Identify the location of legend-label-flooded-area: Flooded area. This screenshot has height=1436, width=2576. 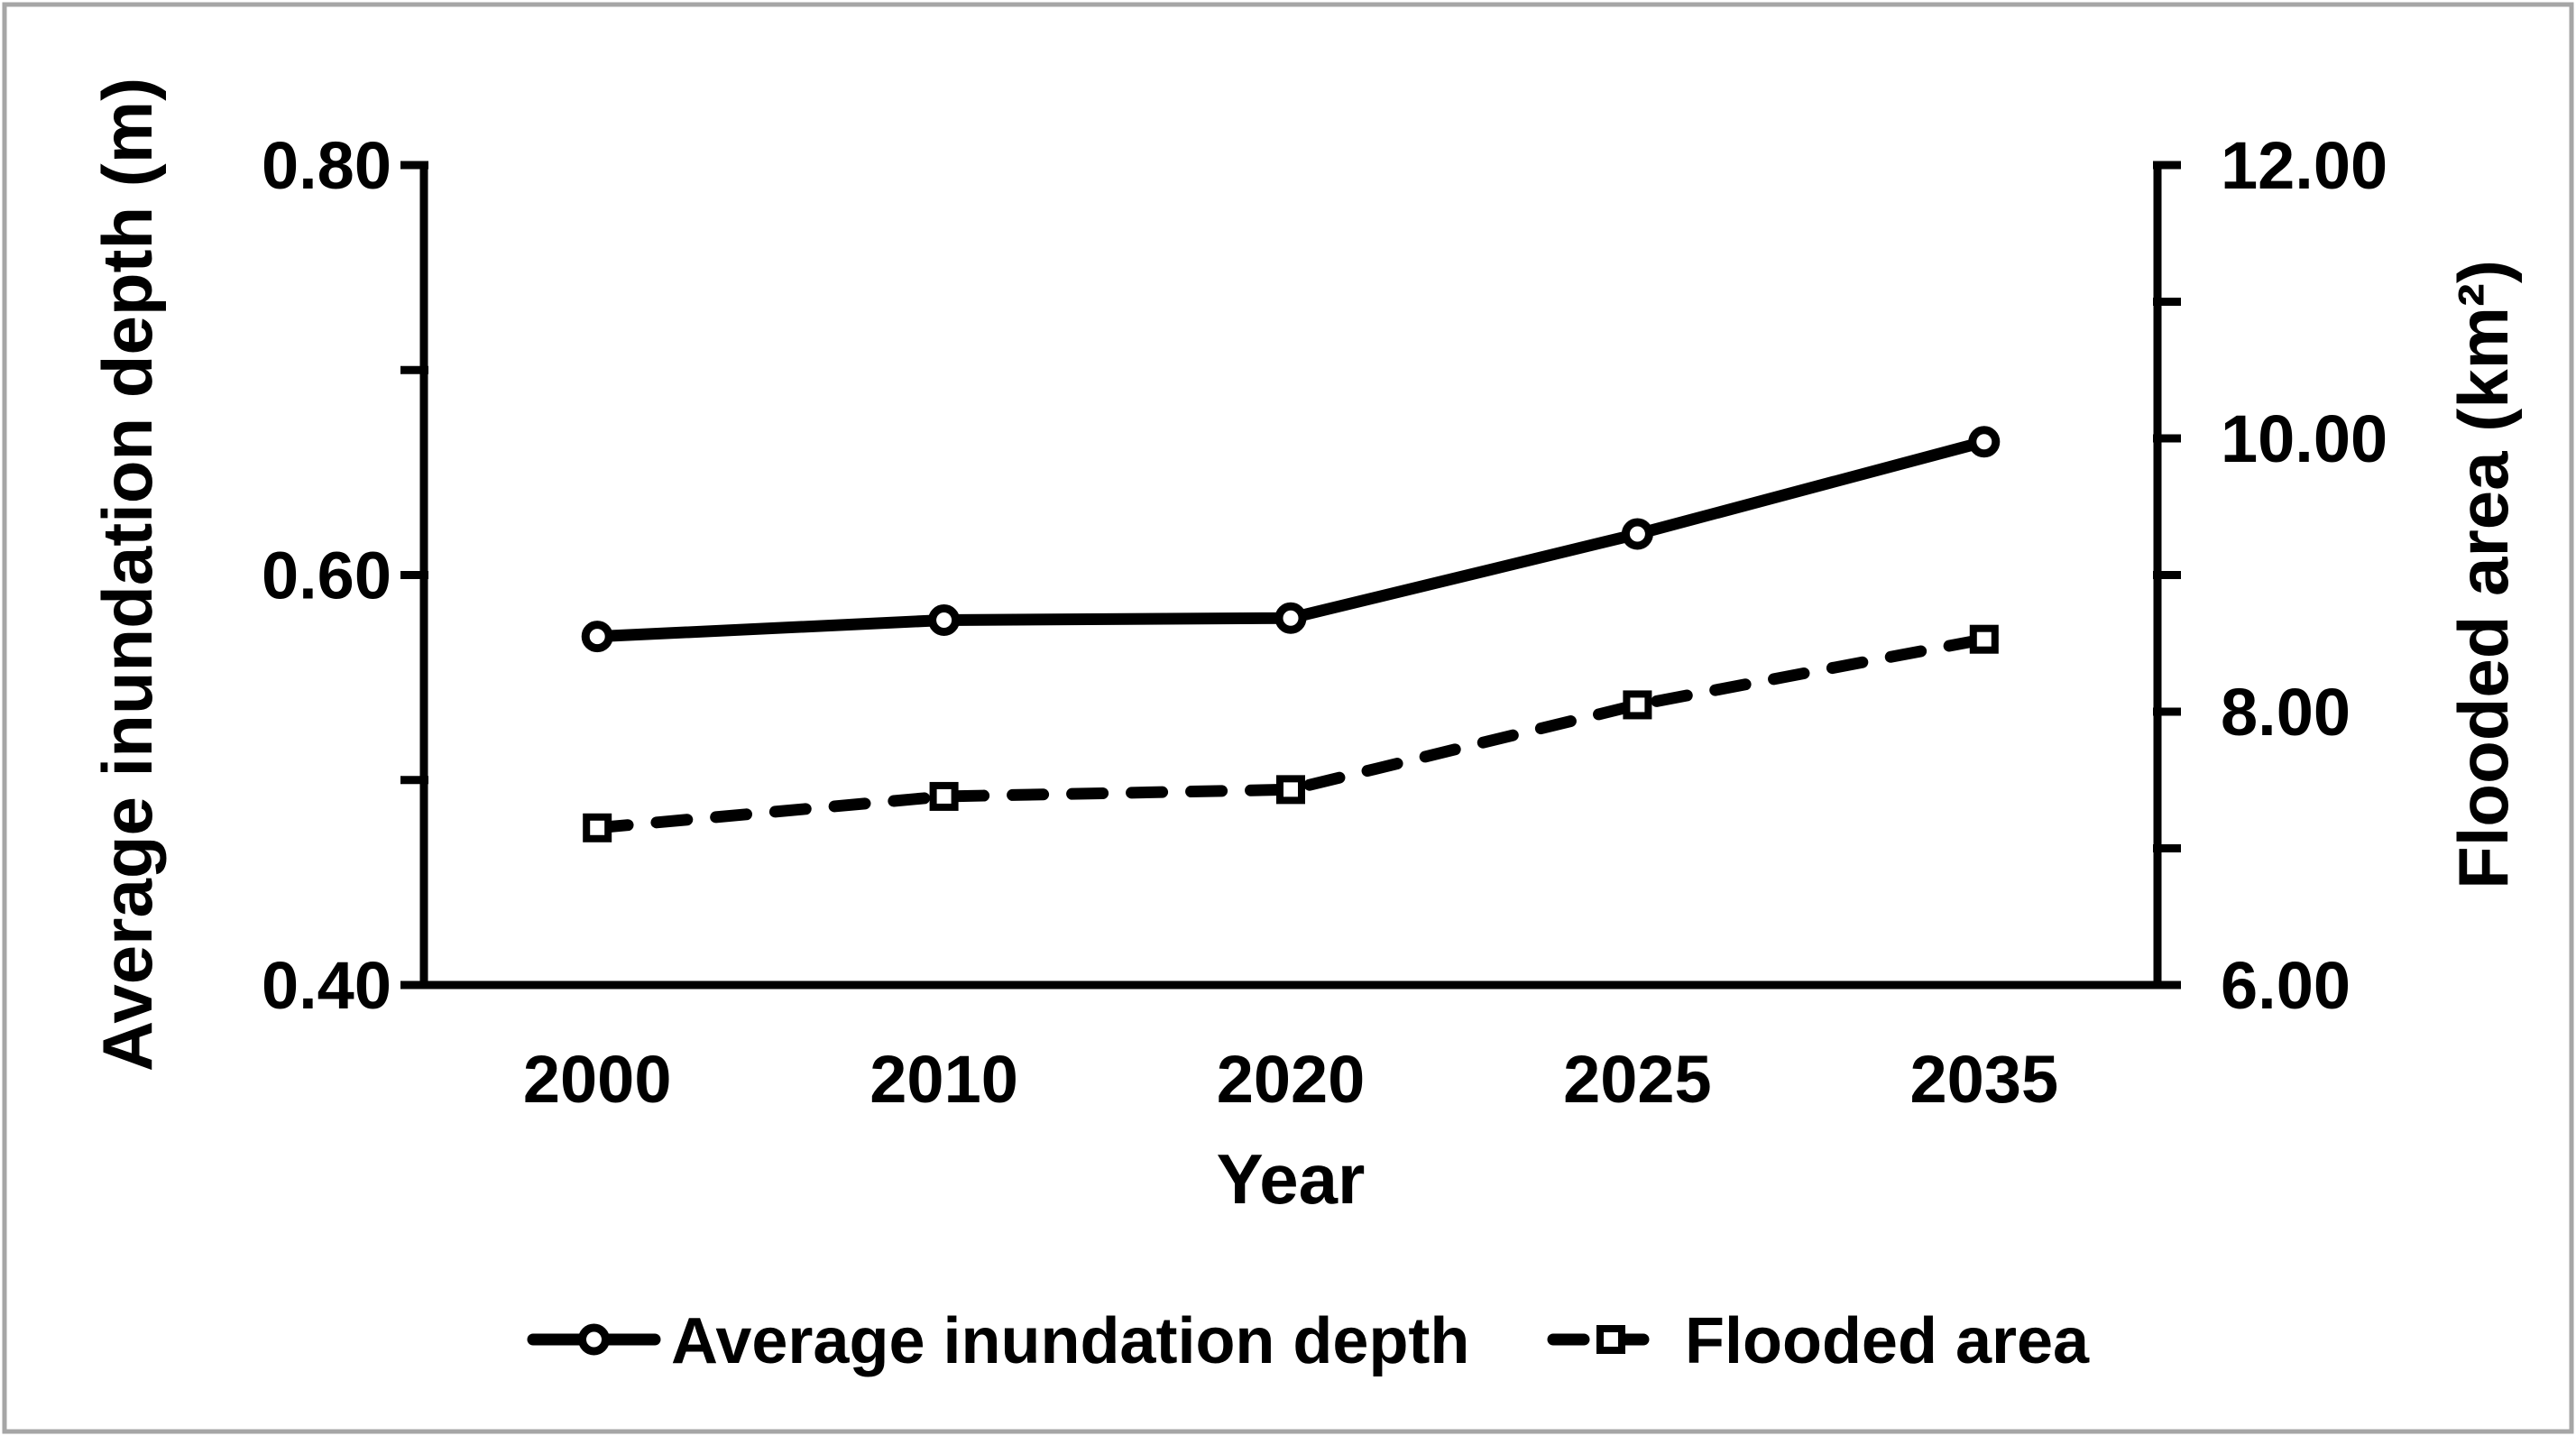
(1888, 1341).